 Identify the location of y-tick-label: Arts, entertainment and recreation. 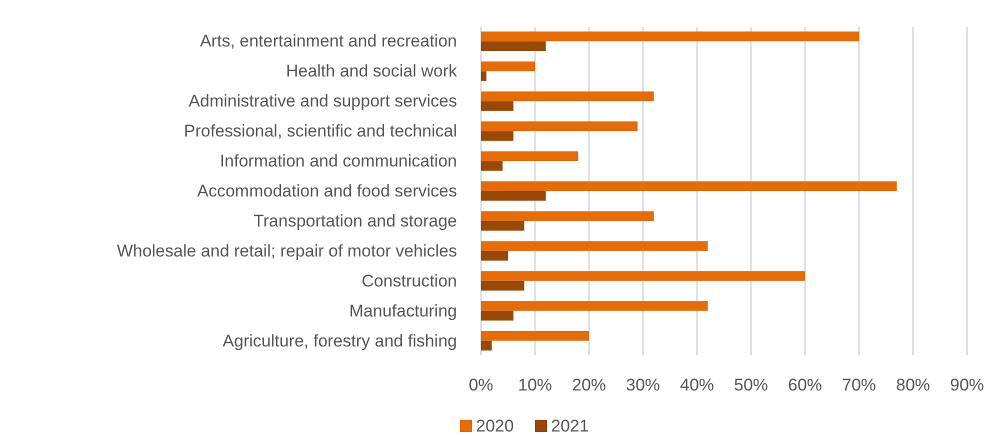
(328, 41).